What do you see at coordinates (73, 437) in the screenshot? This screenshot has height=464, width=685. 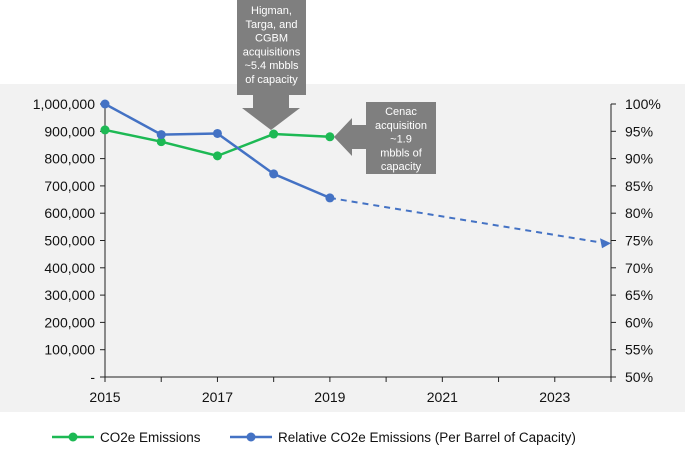 I see `legend-co2e-emissions-marker` at bounding box center [73, 437].